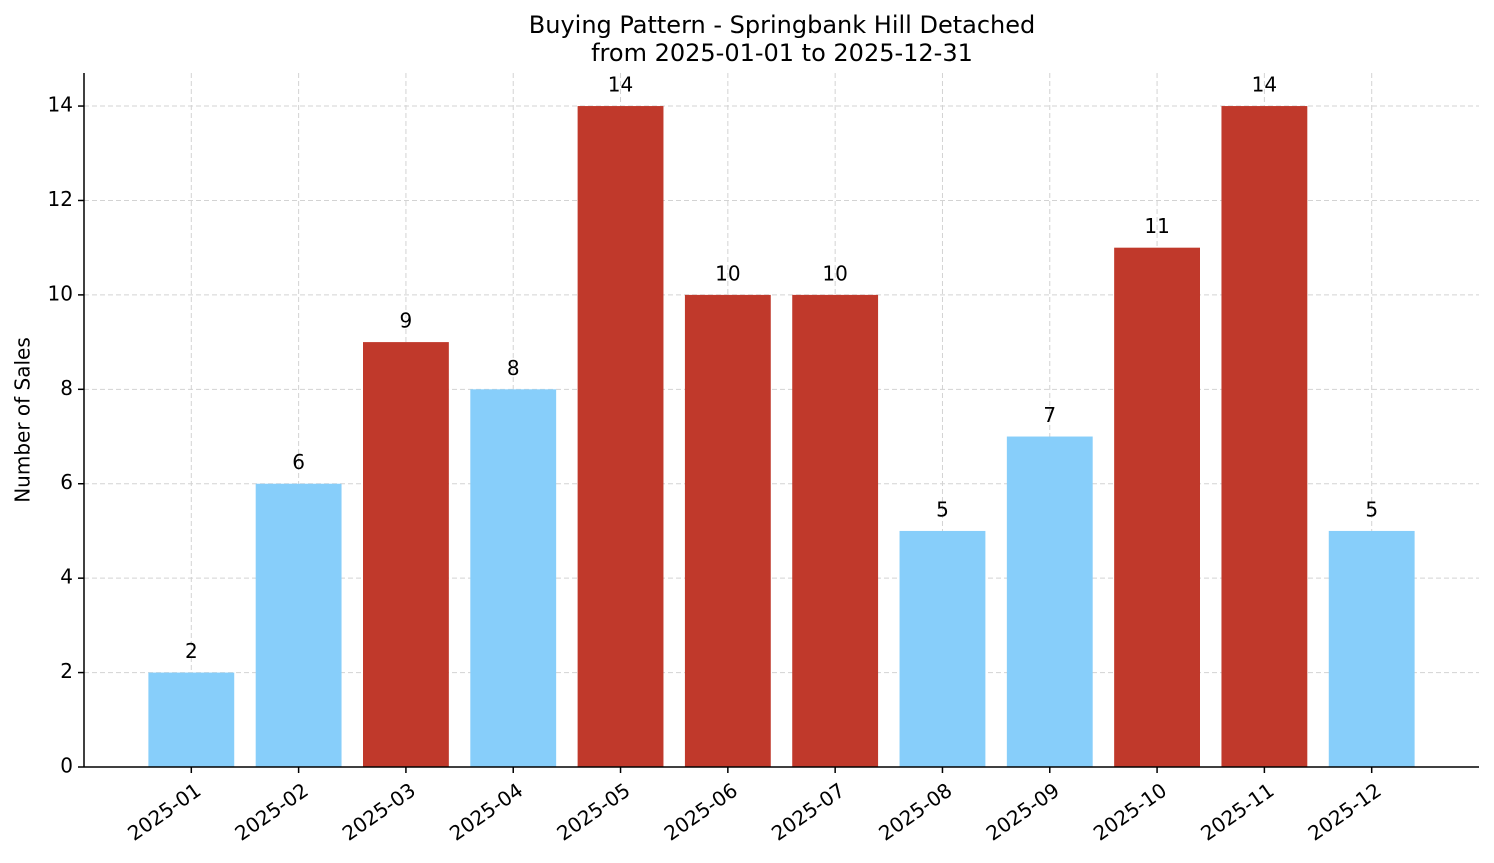 Image resolution: width=1494 pixels, height=863 pixels. Describe the element at coordinates (60, 293) in the screenshot. I see `y-tick-label: 10` at that location.